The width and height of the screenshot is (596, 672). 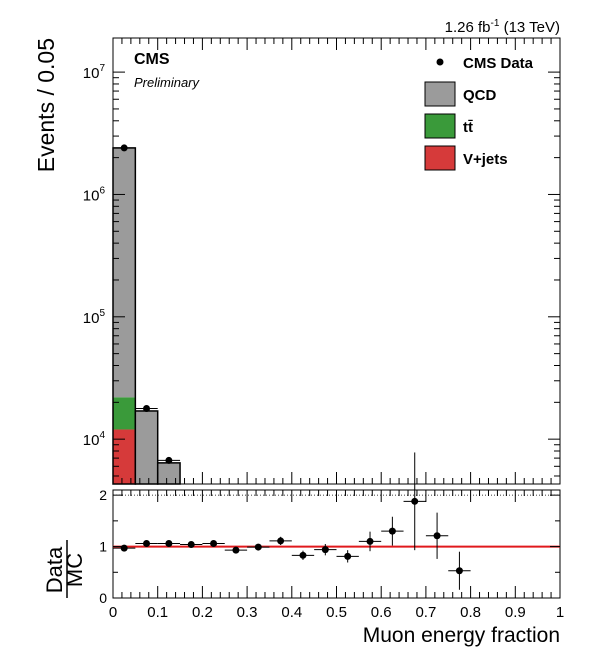 I want to click on ratio-y-tick-label: 0, so click(x=103, y=598).